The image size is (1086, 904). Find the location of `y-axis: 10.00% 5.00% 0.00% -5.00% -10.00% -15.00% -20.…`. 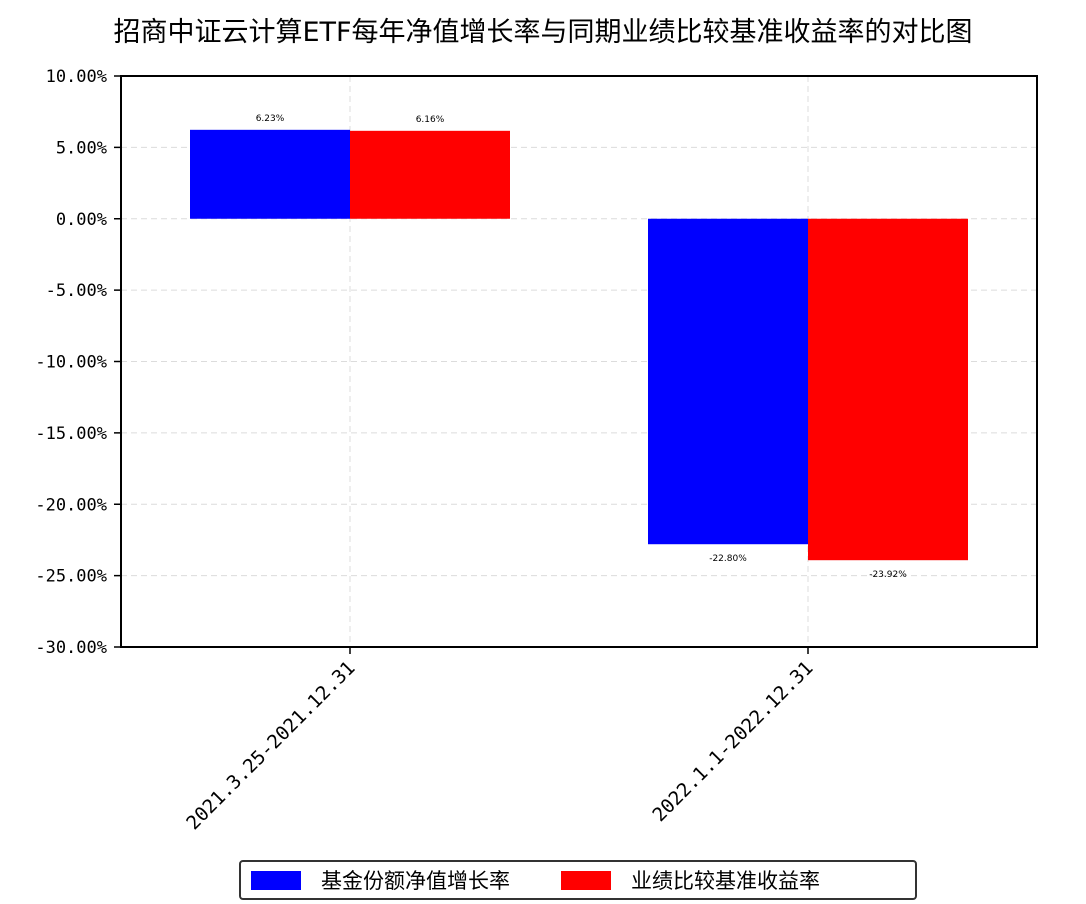

y-axis: 10.00% 5.00% 0.00% -5.00% -10.00% -15.00% -20.… is located at coordinates (78, 362).